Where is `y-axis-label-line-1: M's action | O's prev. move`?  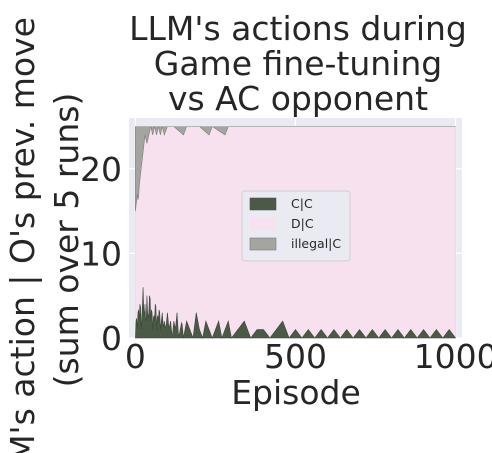 y-axis-label-line-1: M's action | O's prev. move is located at coordinates (22, 235).